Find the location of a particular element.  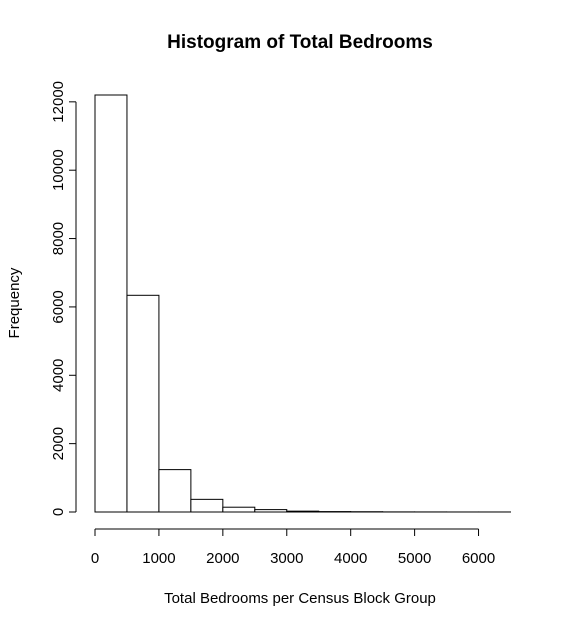

y-axis-label: Frequency is located at coordinates (14, 302).